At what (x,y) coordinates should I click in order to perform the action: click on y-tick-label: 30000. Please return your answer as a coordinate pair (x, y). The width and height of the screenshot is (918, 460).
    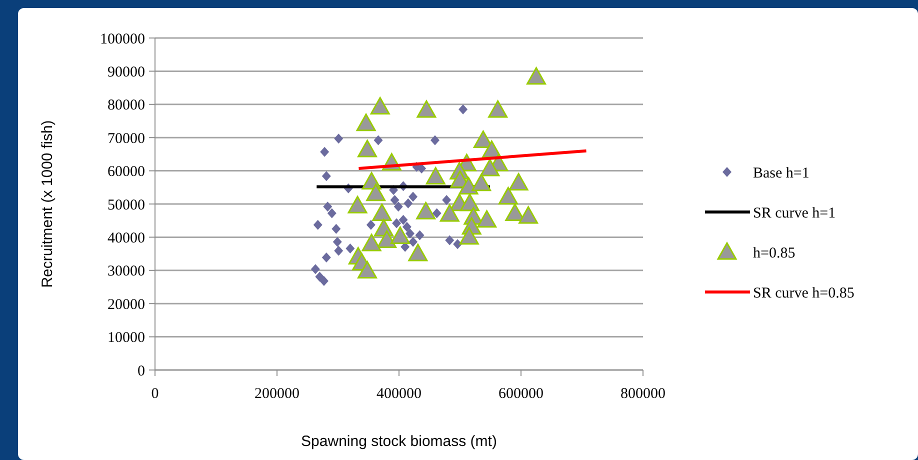
    Looking at the image, I should click on (126, 272).